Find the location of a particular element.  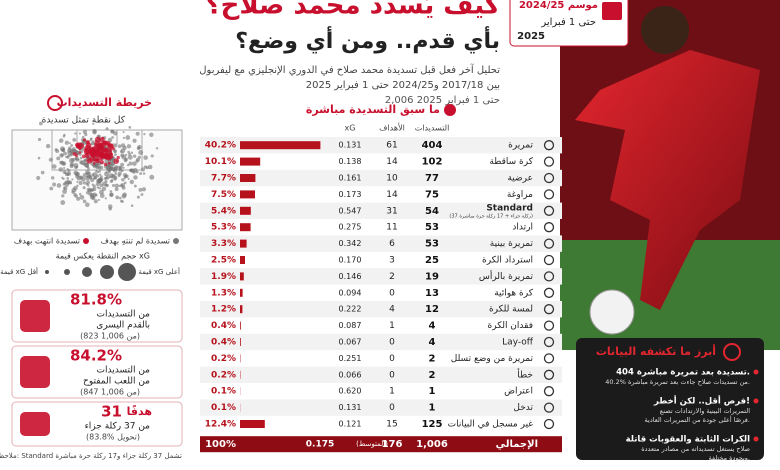

row-percent: 7.7% is located at coordinates (223, 179).